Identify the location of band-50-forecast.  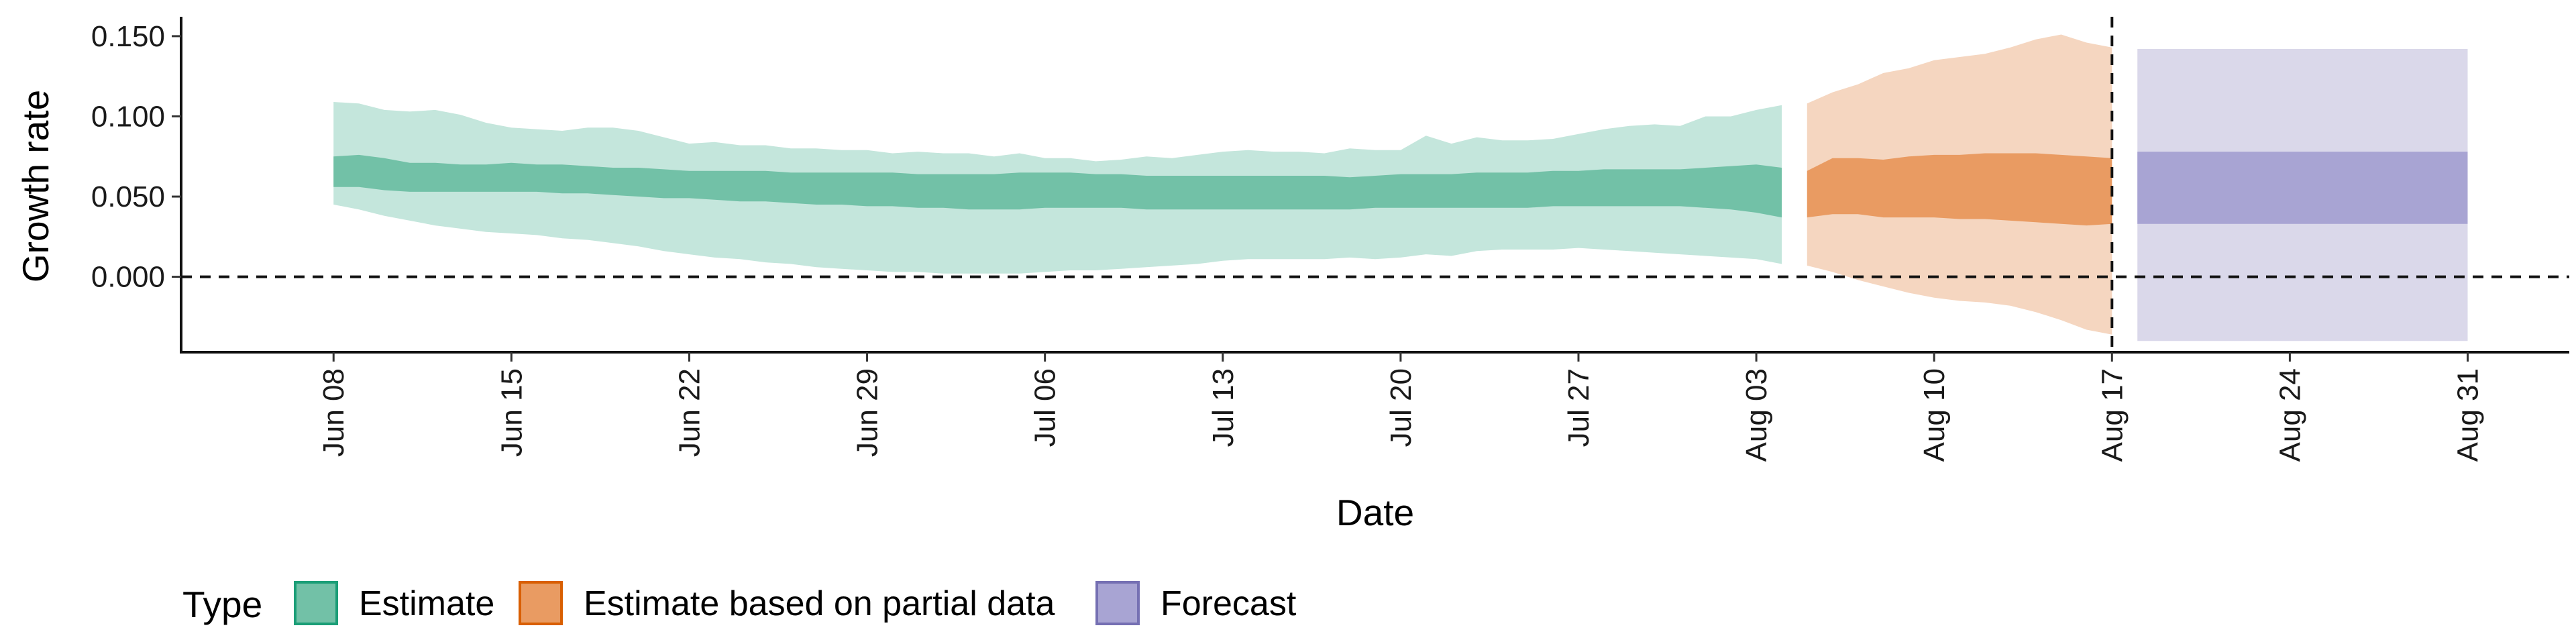
(2302, 188).